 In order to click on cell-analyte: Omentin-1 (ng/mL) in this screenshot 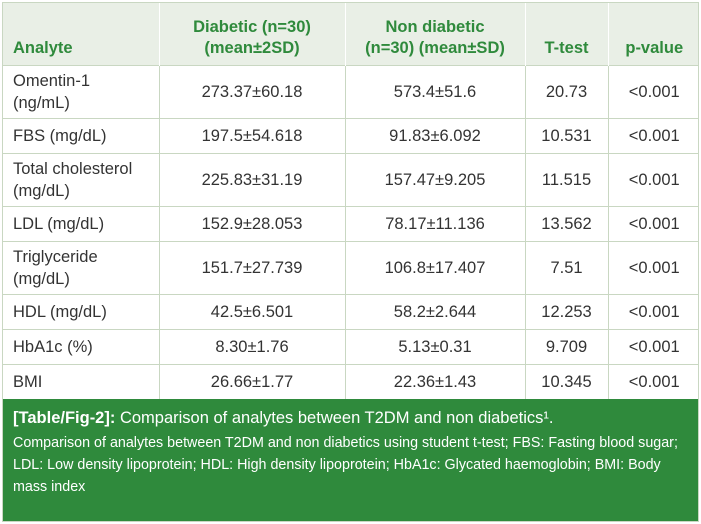, I will do `click(81, 91)`.